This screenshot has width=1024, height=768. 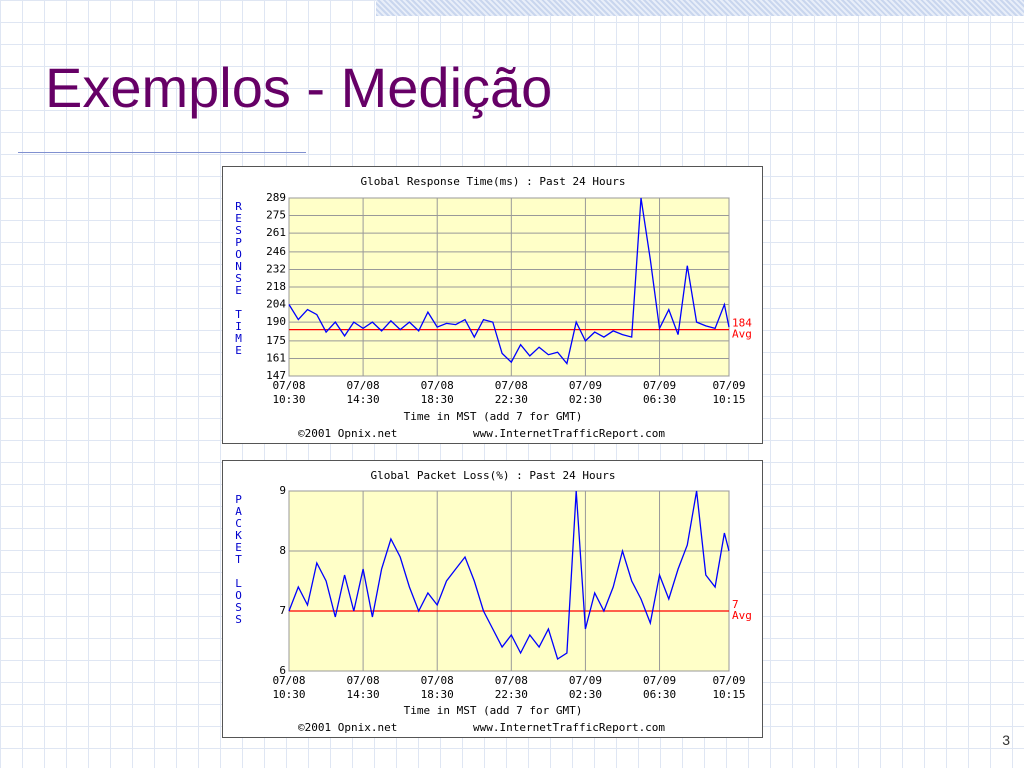 What do you see at coordinates (276, 232) in the screenshot?
I see `y-tick-label: 261` at bounding box center [276, 232].